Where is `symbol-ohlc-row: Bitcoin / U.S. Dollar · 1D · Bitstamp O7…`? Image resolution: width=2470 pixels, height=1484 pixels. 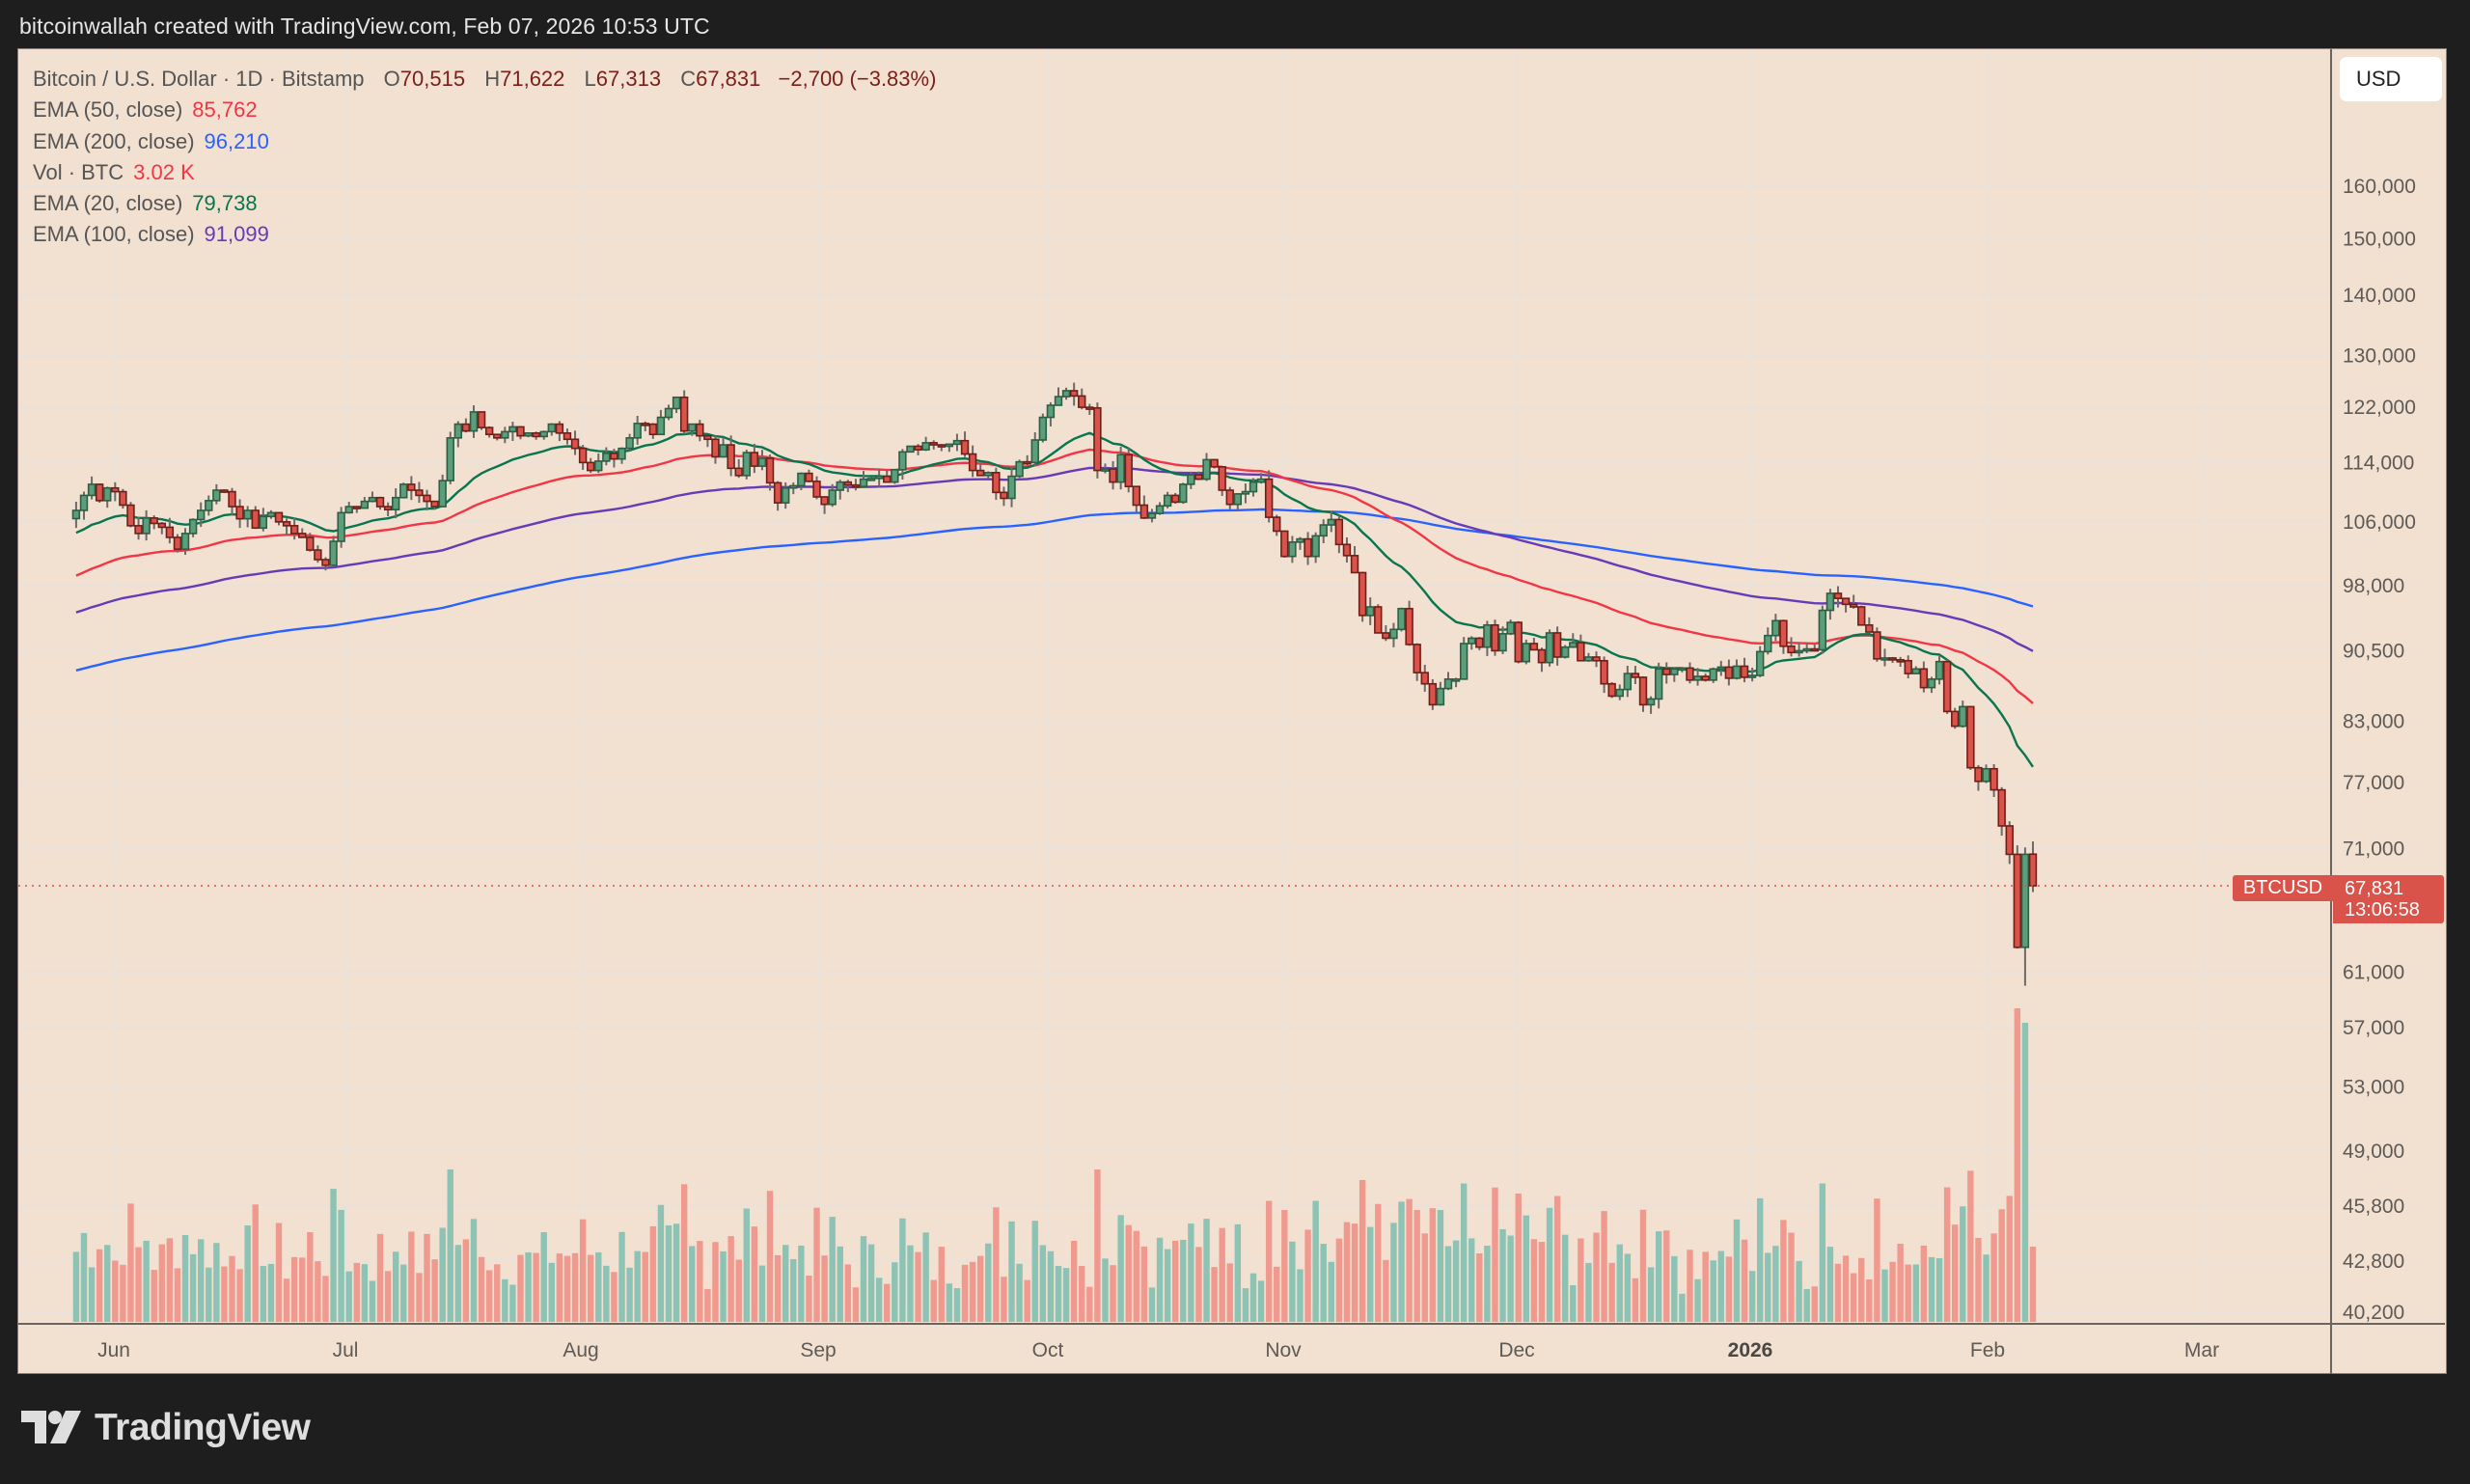 symbol-ohlc-row: Bitcoin / U.S. Dollar · 1D · Bitstamp O7… is located at coordinates (485, 79).